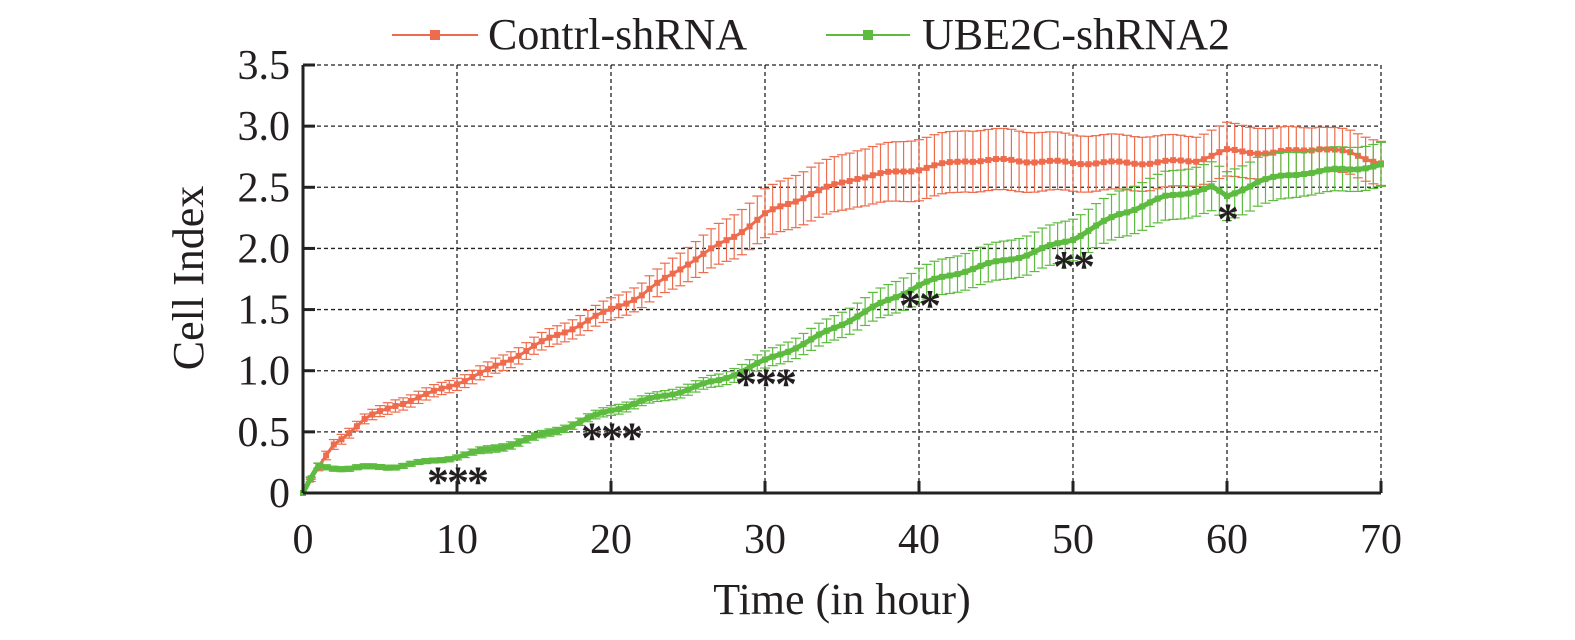 The image size is (1575, 640). I want to click on legend-marker-ube2c, so click(868, 35).